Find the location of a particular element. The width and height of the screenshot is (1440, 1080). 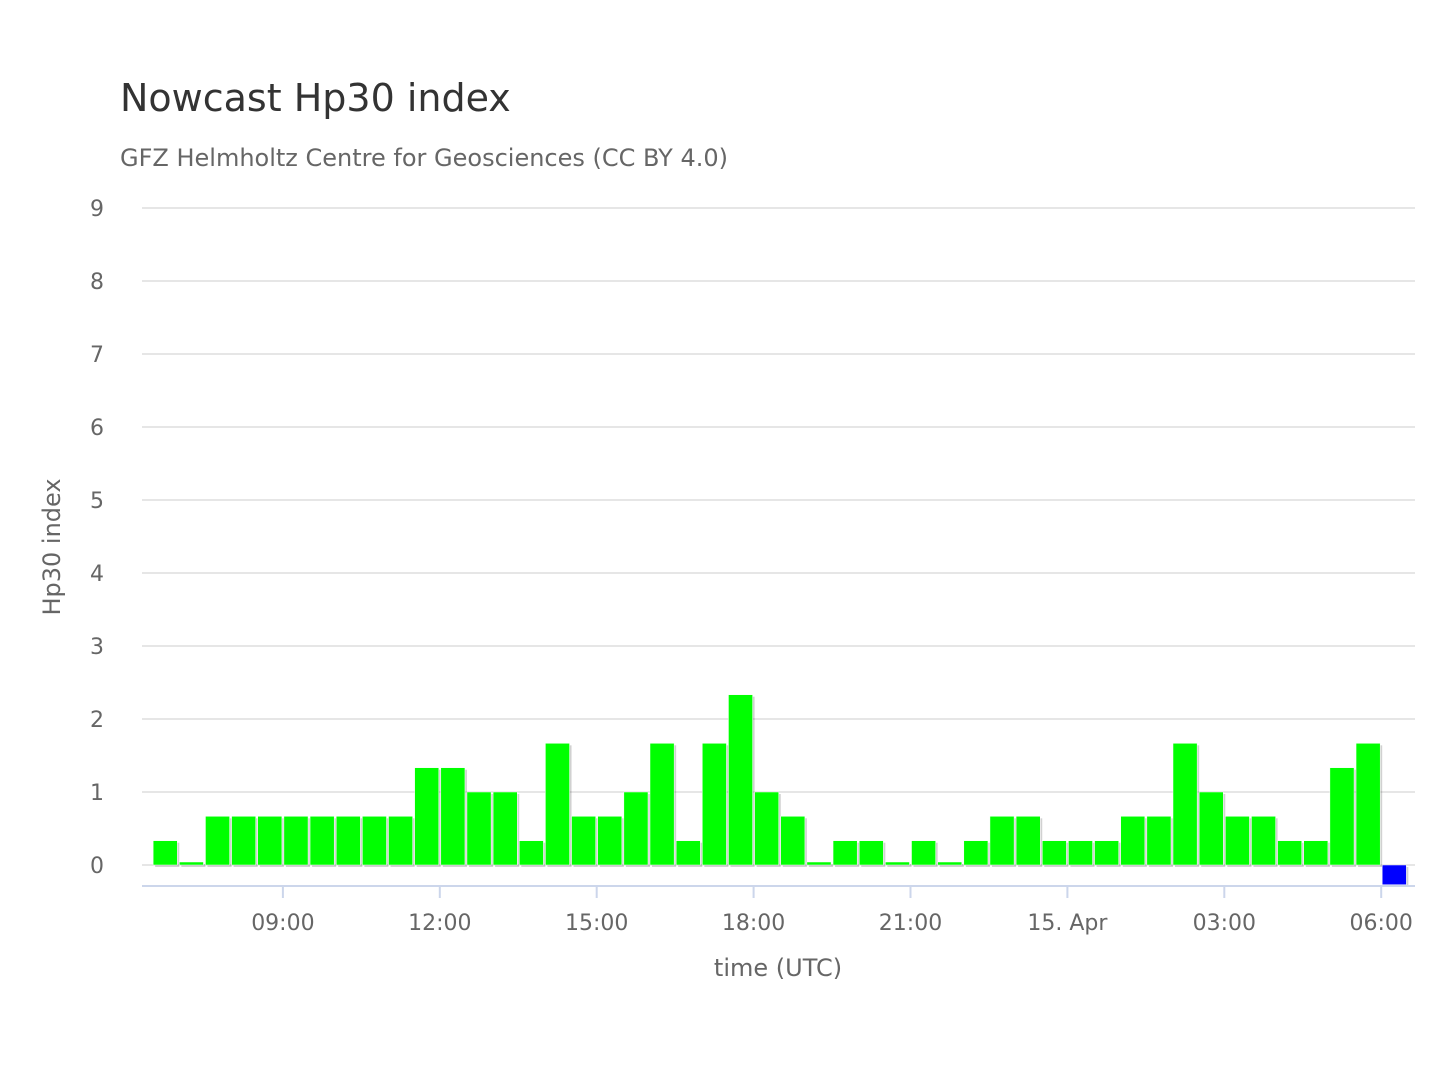

y-tick-label: 6 is located at coordinates (97, 428).